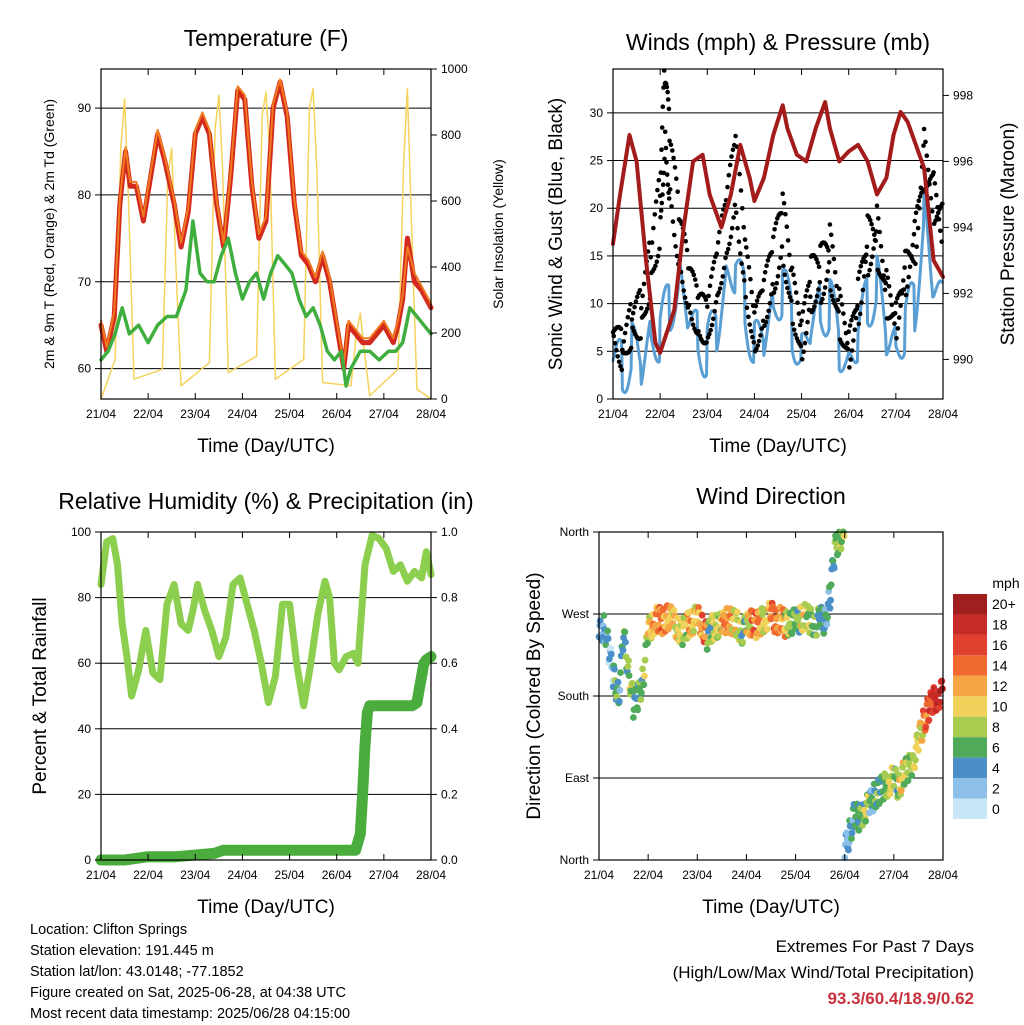  Describe the element at coordinates (384, 875) in the screenshot. I see `x-tick-label: 27/04` at that location.